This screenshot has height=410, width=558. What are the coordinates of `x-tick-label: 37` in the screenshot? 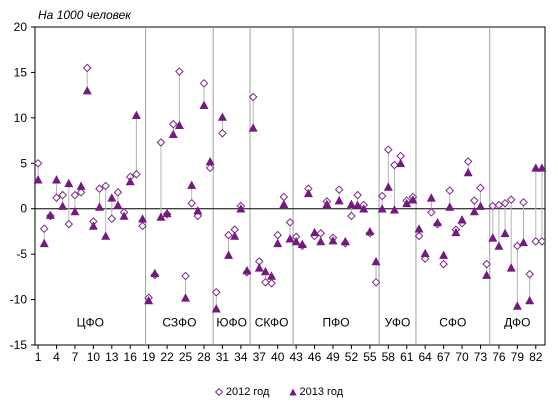 It's located at (260, 357).